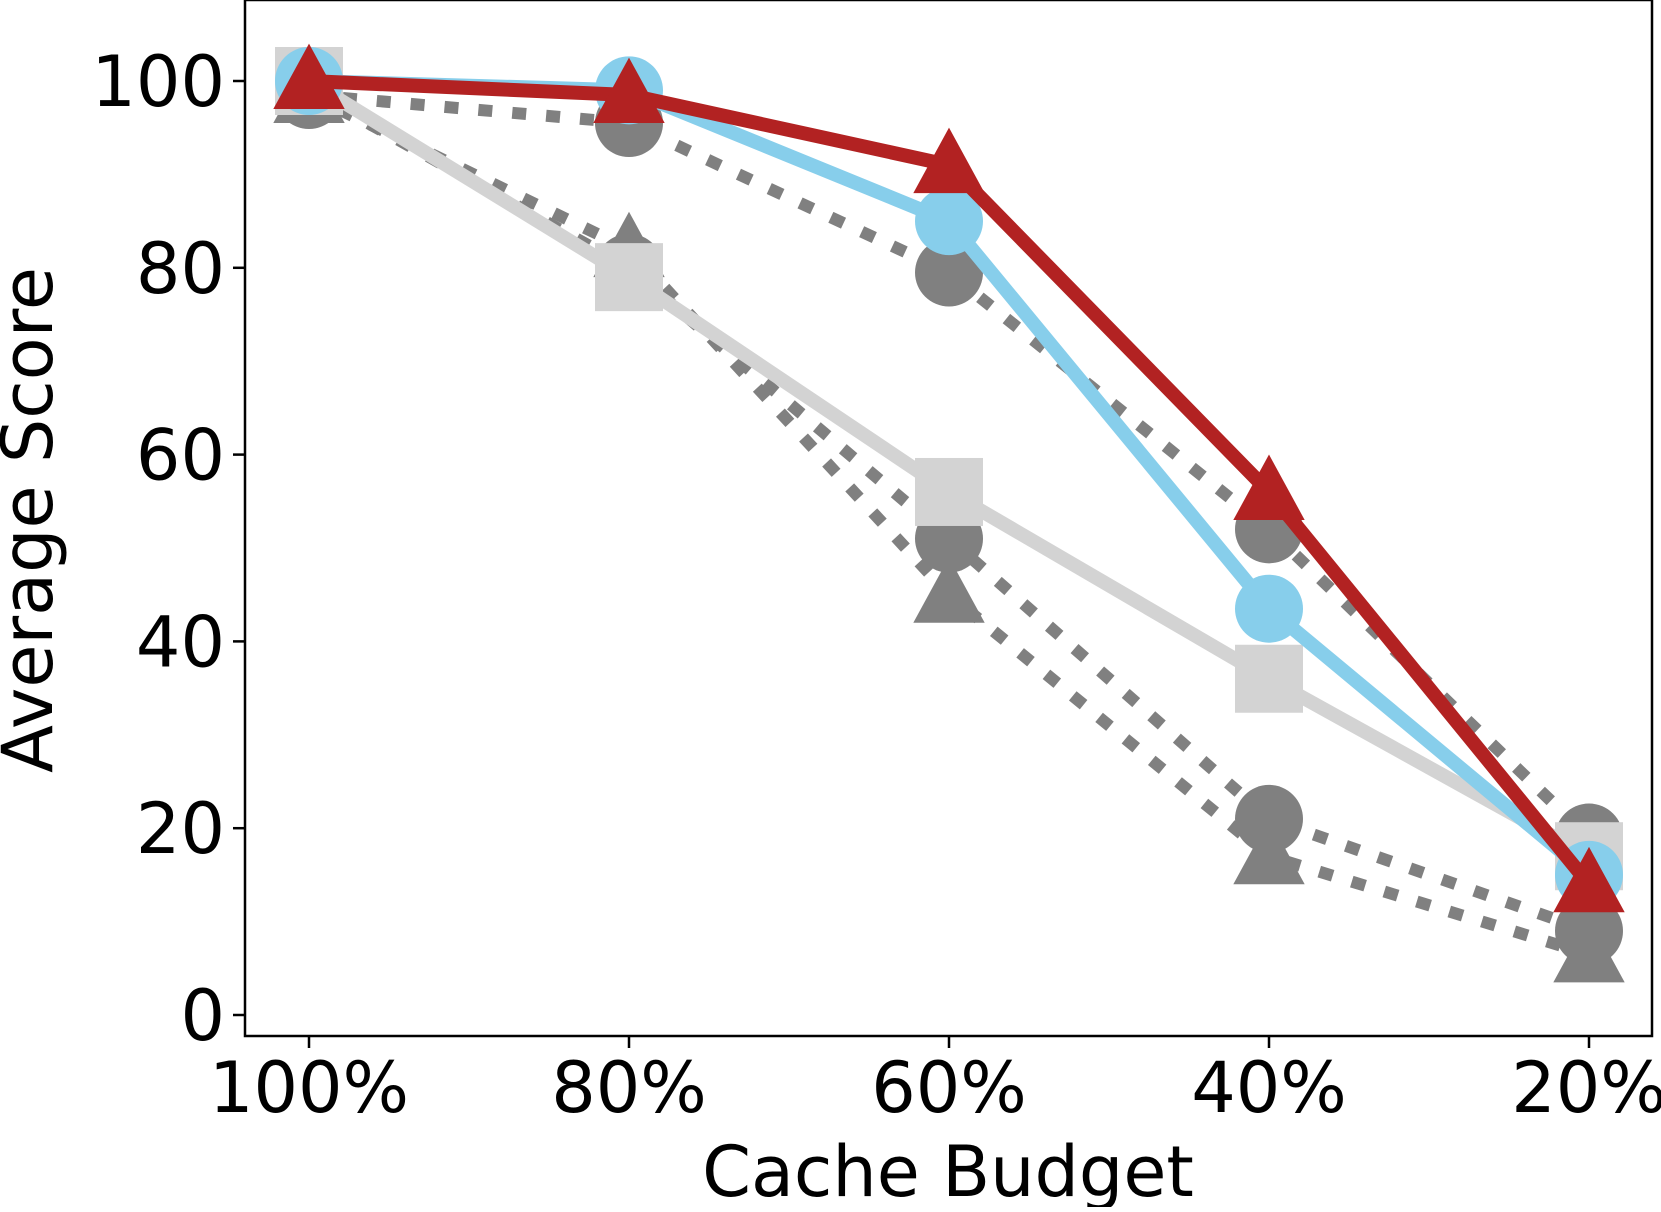 Image resolution: width=1661 pixels, height=1212 pixels. What do you see at coordinates (309, 1088) in the screenshot?
I see `x-tick-label: 100%` at bounding box center [309, 1088].